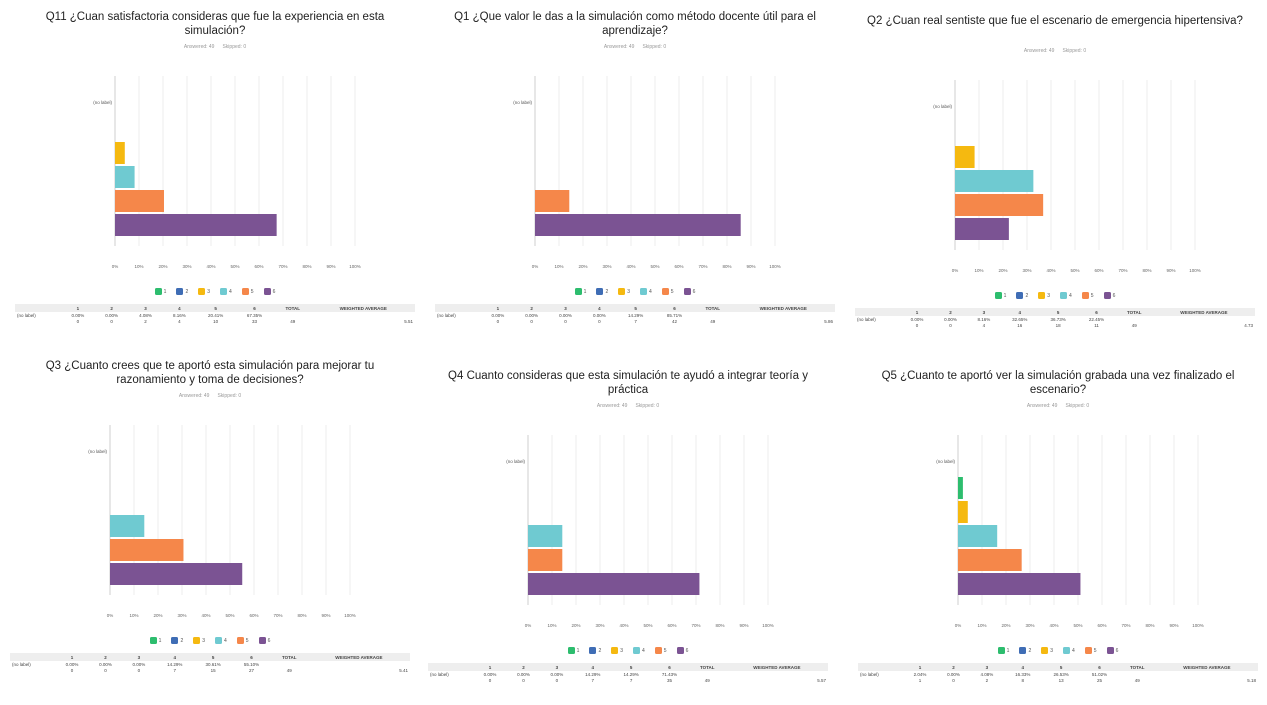 Image resolution: width=1267 pixels, height=705 pixels. What do you see at coordinates (592, 667) in the screenshot?
I see `table-header: 4` at bounding box center [592, 667].